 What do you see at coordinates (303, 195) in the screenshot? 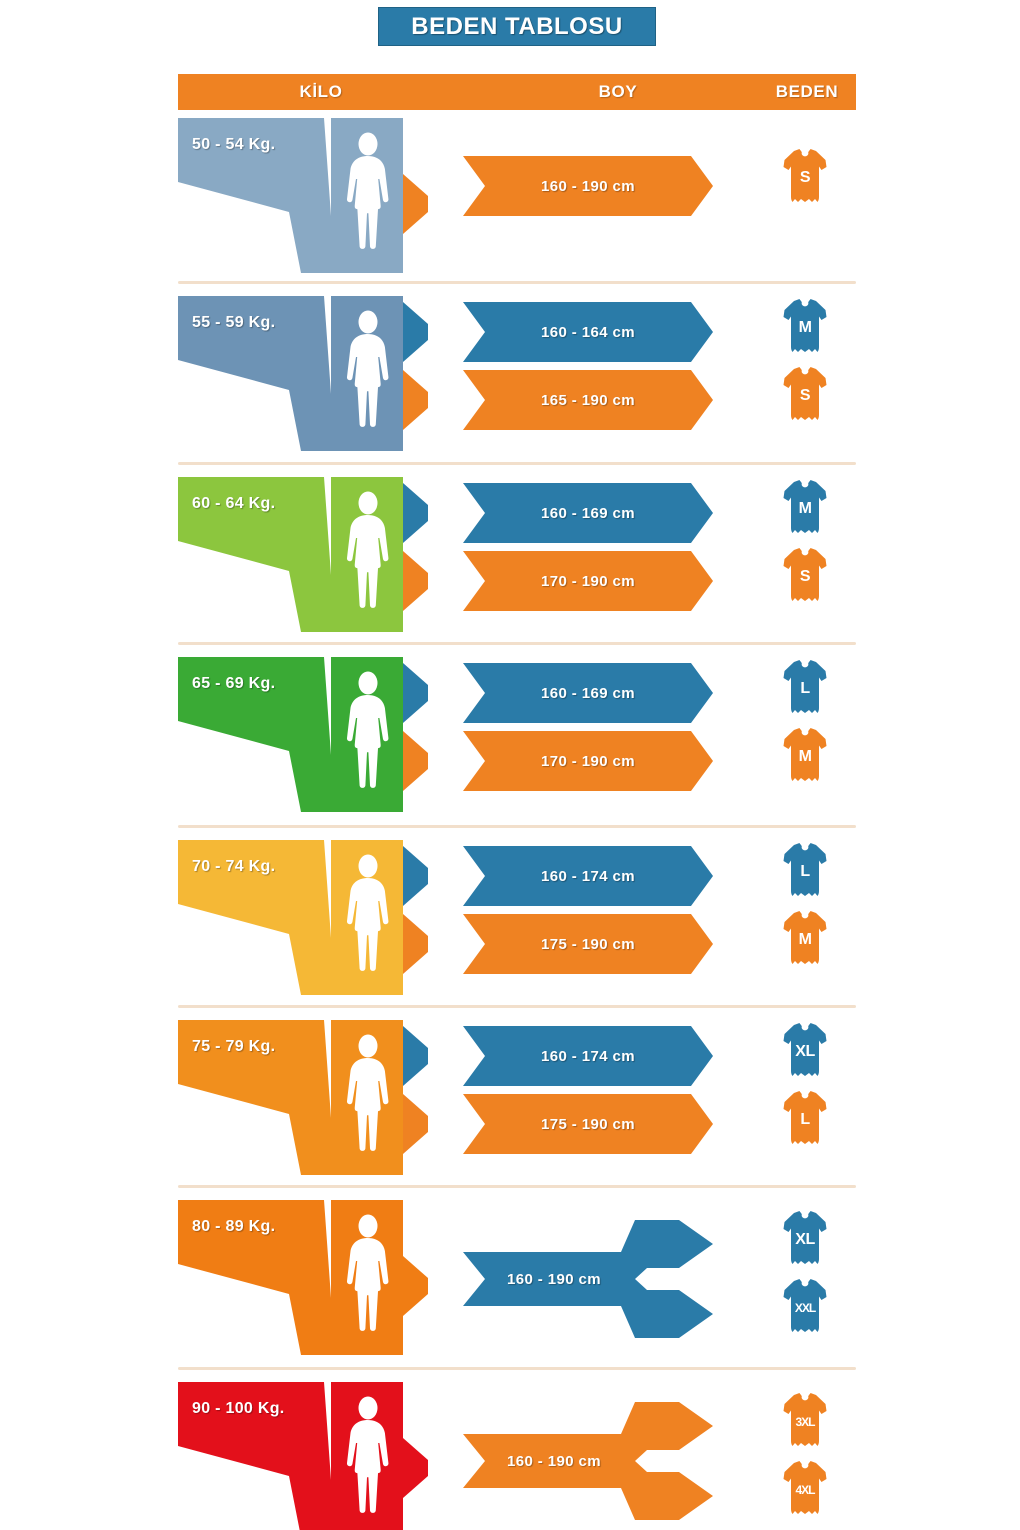
I see `weight-group: 50 - 54 Kg.` at bounding box center [303, 195].